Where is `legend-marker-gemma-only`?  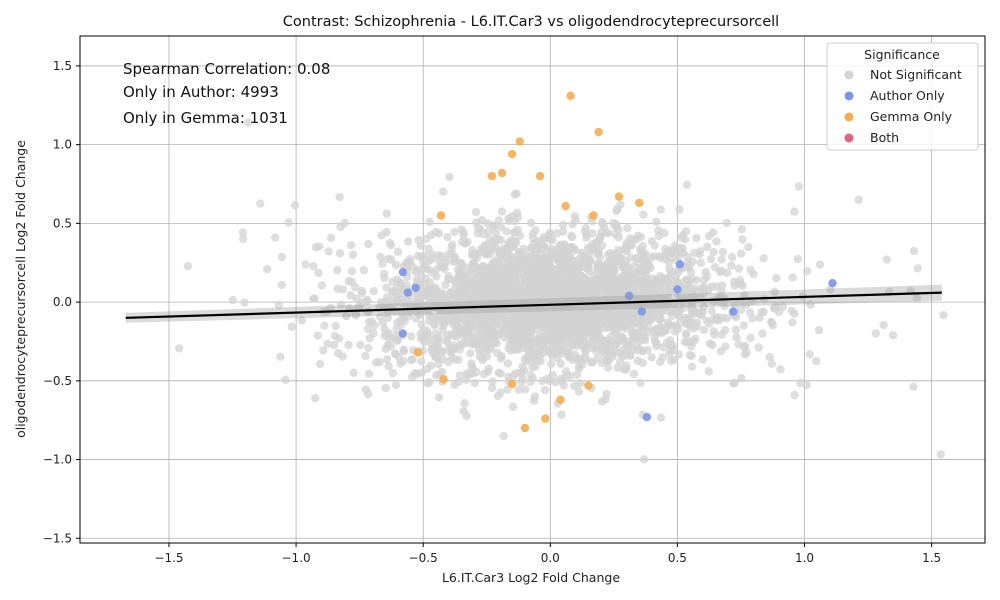 legend-marker-gemma-only is located at coordinates (849, 117).